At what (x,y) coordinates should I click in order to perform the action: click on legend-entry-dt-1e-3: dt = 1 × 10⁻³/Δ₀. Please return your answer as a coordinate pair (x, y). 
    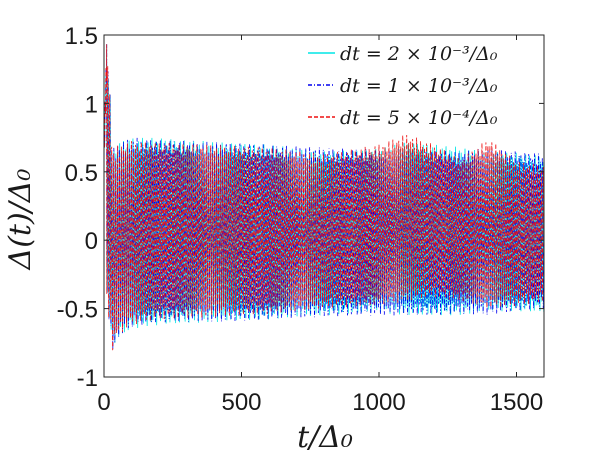
    Looking at the image, I should click on (419, 86).